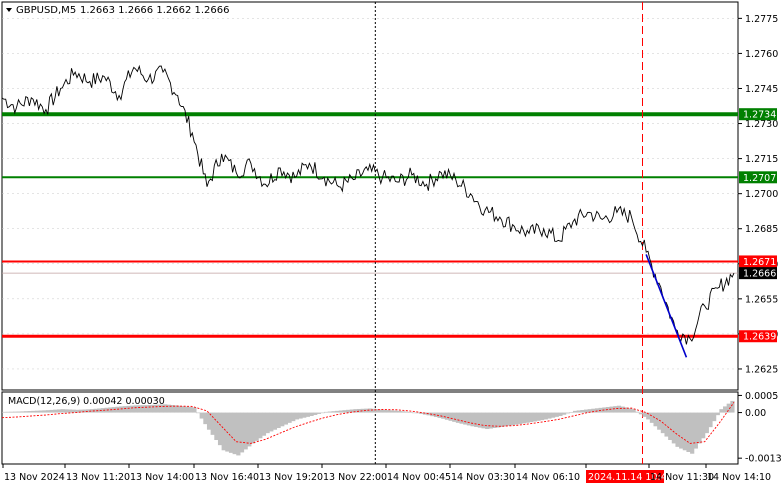 This screenshot has width=781, height=489. What do you see at coordinates (758, 273) in the screenshot?
I see `current-price-tag` at bounding box center [758, 273].